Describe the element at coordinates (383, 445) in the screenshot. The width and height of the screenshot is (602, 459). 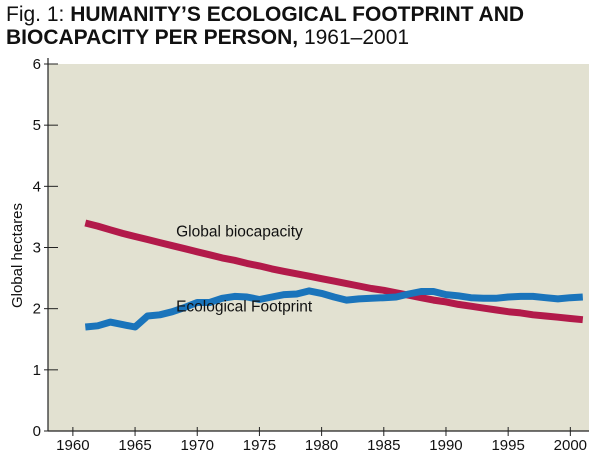
I see `x-tick-label-1985: 1985` at that location.